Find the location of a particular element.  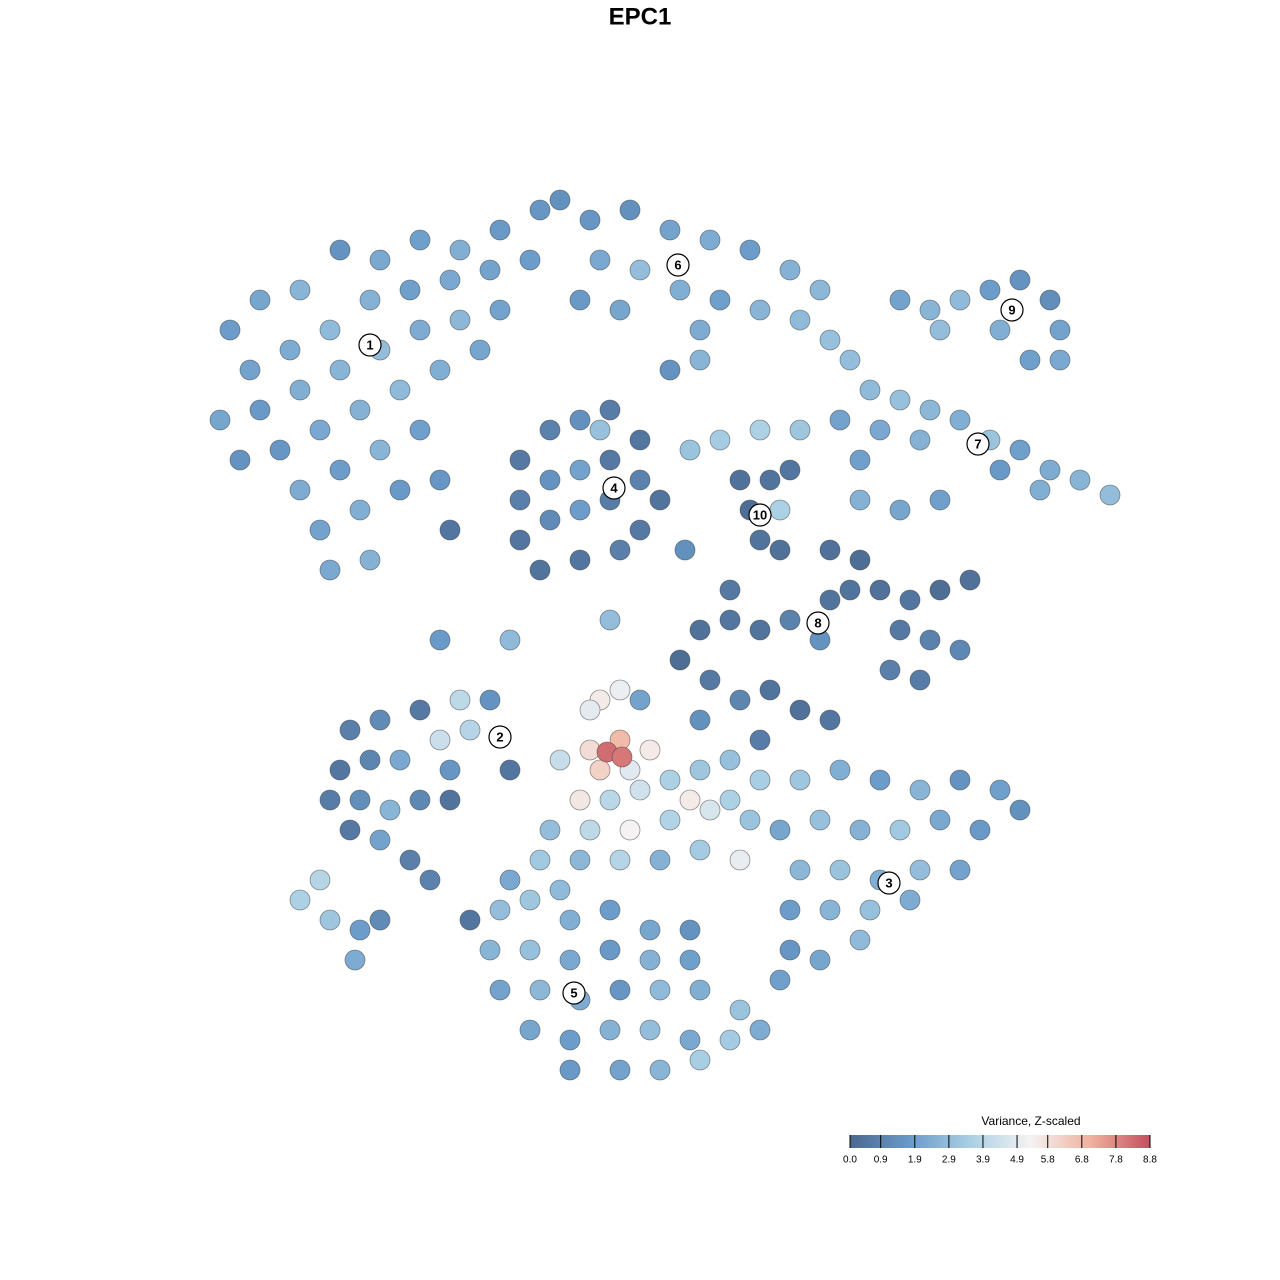

cluster-label: 9 is located at coordinates (1011, 309).